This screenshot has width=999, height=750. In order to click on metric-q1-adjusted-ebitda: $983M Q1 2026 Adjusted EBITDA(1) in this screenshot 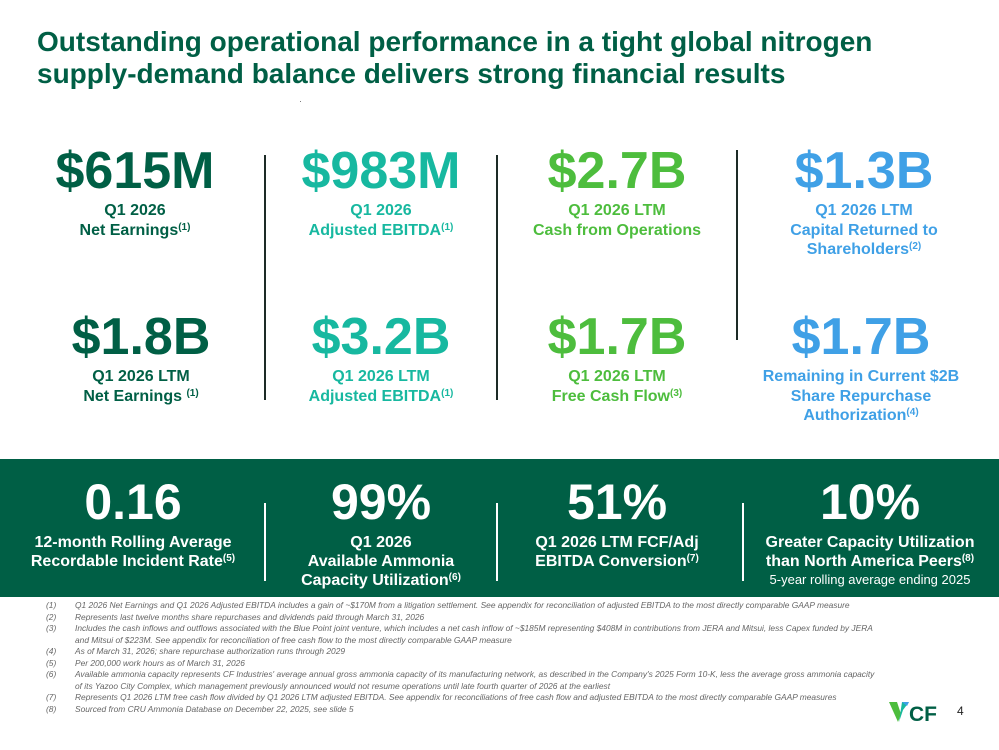, I will do `click(381, 191)`.